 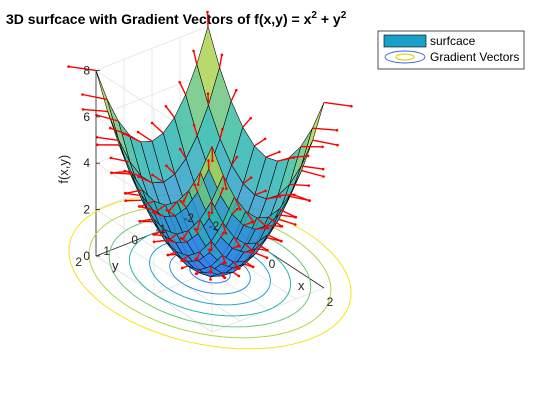 I want to click on legend-vectors-swatch-outer, so click(x=405, y=57).